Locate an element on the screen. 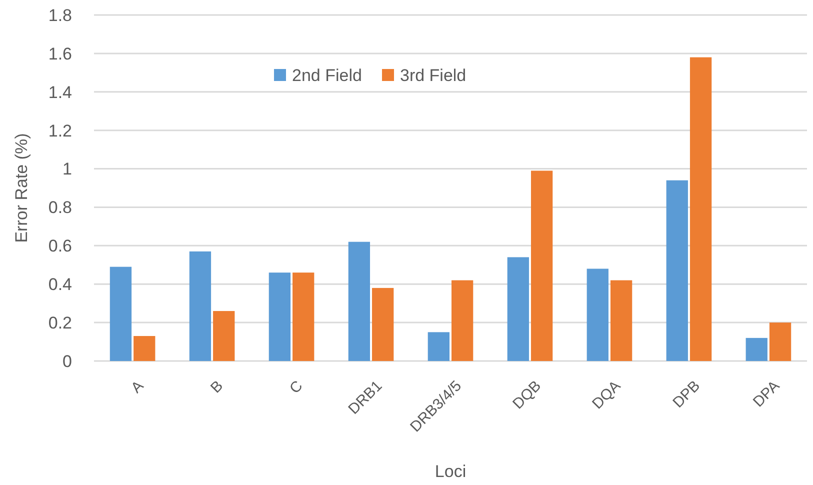 Image resolution: width=813 pixels, height=485 pixels. y-tick-label: 1.8 is located at coordinates (60, 15).